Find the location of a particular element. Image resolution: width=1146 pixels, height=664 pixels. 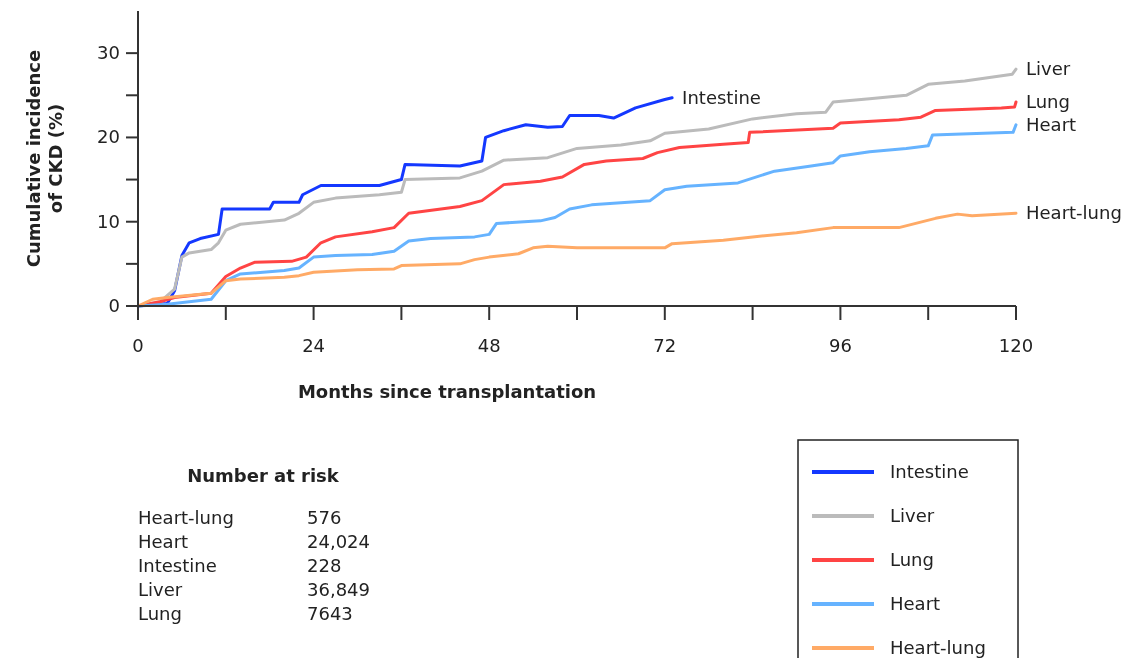

x-tick-label: 48 is located at coordinates (489, 345).